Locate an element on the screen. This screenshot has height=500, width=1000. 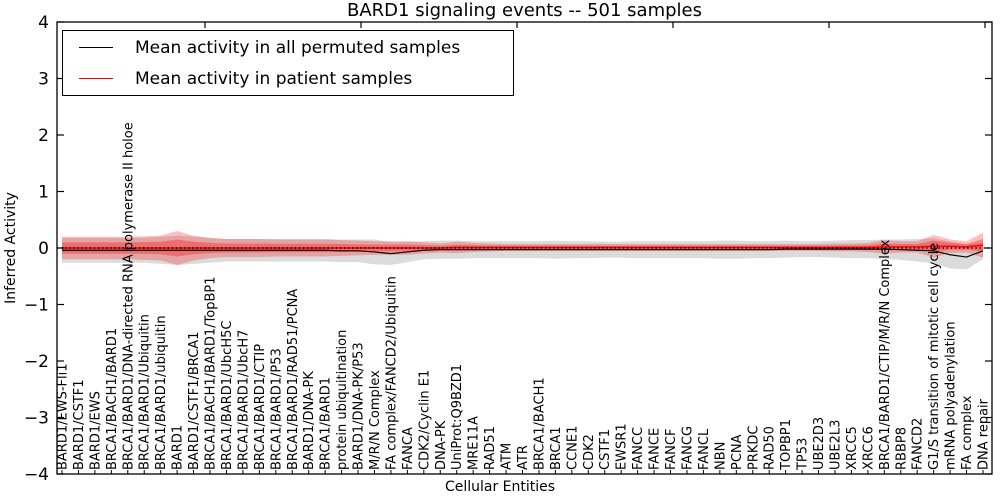
x-tick-label: BARD1/CSTF1/BRCA1 is located at coordinates (194, 401).